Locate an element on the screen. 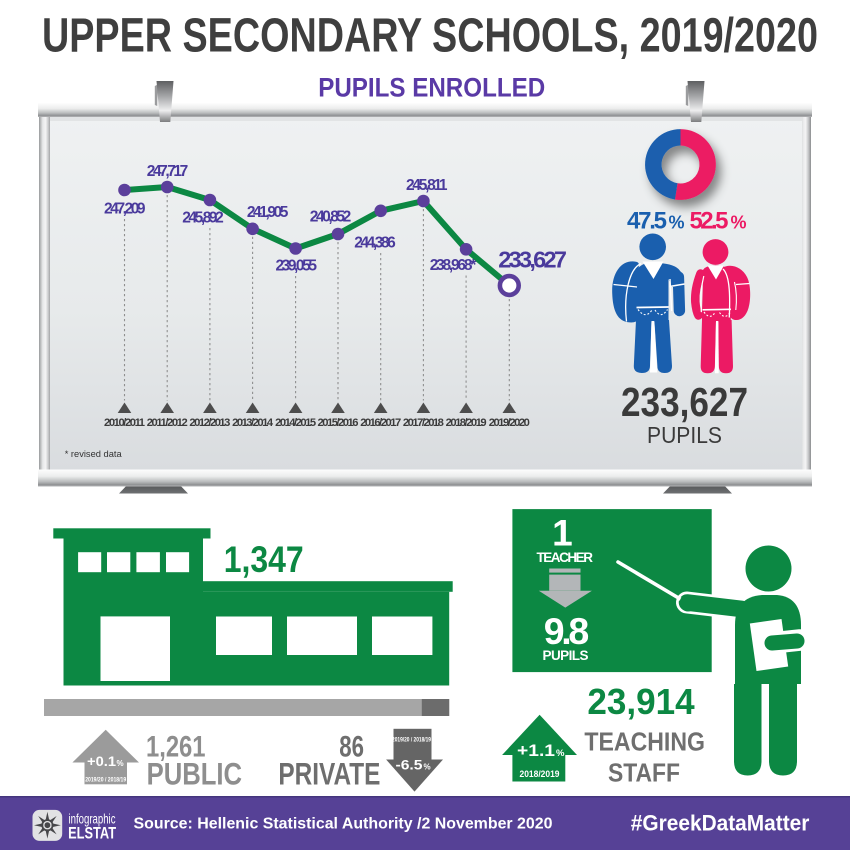 The width and height of the screenshot is (850, 850). svg-text: 1 is located at coordinates (562, 532).